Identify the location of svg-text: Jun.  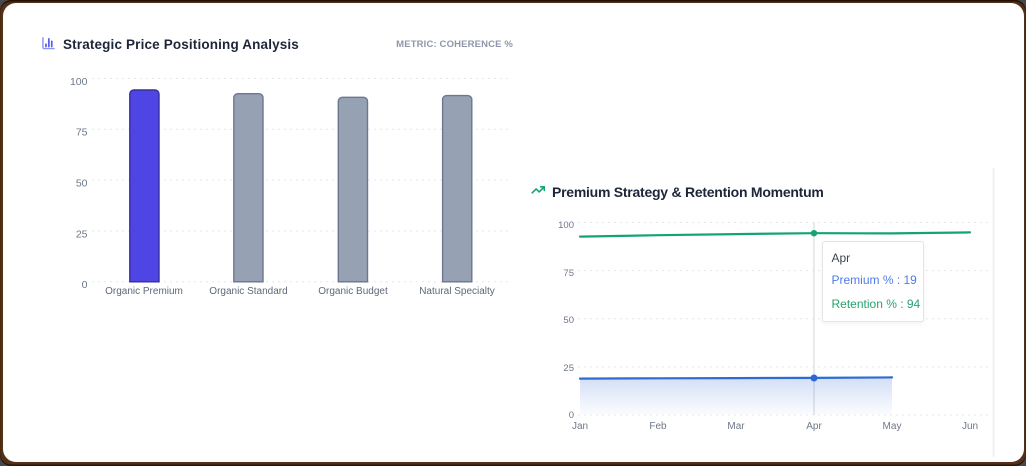
(970, 426).